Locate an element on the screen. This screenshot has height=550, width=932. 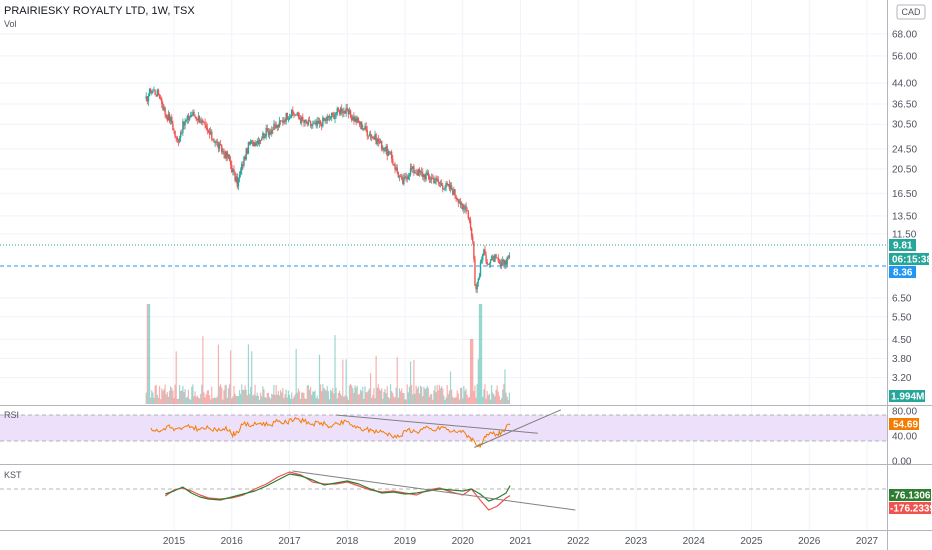
rsi-axis: 80.00 40.00 0.00 is located at coordinates (904, 437).